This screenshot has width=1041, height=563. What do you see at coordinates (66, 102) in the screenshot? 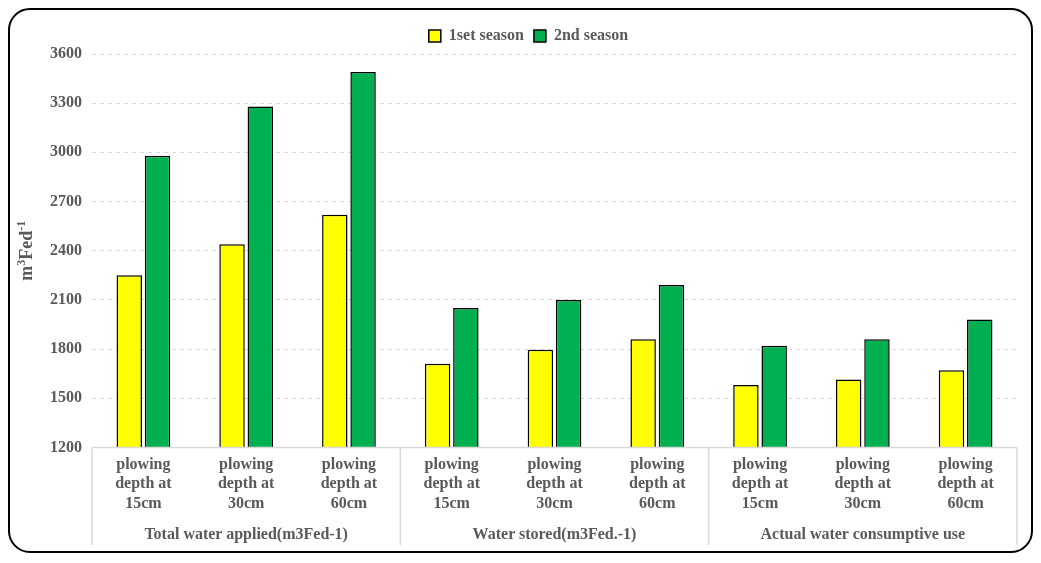
I see `y-tick-label: 3300` at bounding box center [66, 102].